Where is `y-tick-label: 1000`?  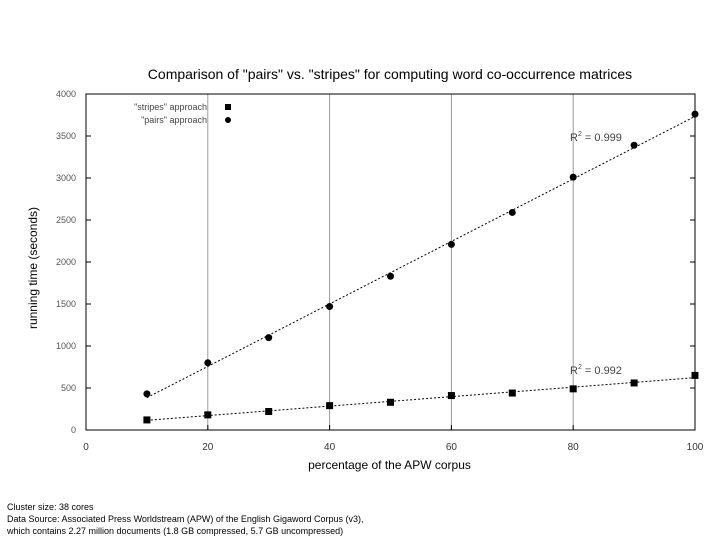 y-tick-label: 1000 is located at coordinates (66, 346).